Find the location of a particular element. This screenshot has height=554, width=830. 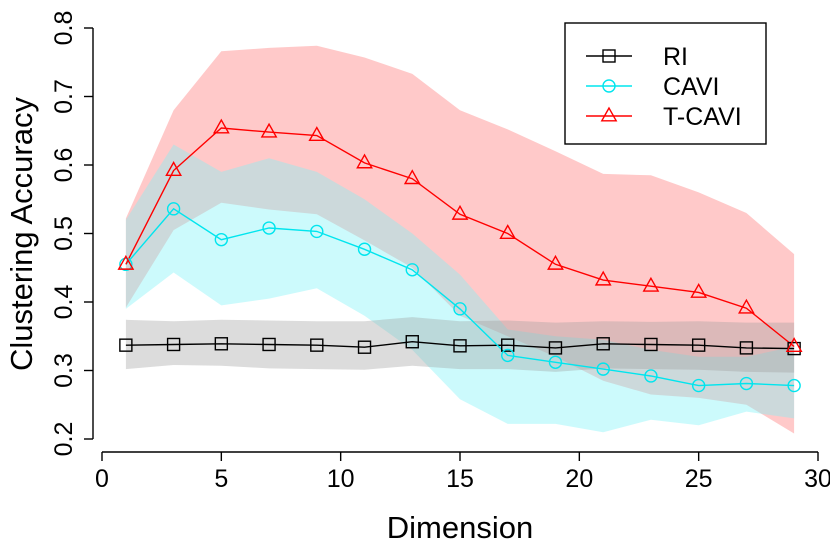

x-tick-label: 20 is located at coordinates (579, 479).